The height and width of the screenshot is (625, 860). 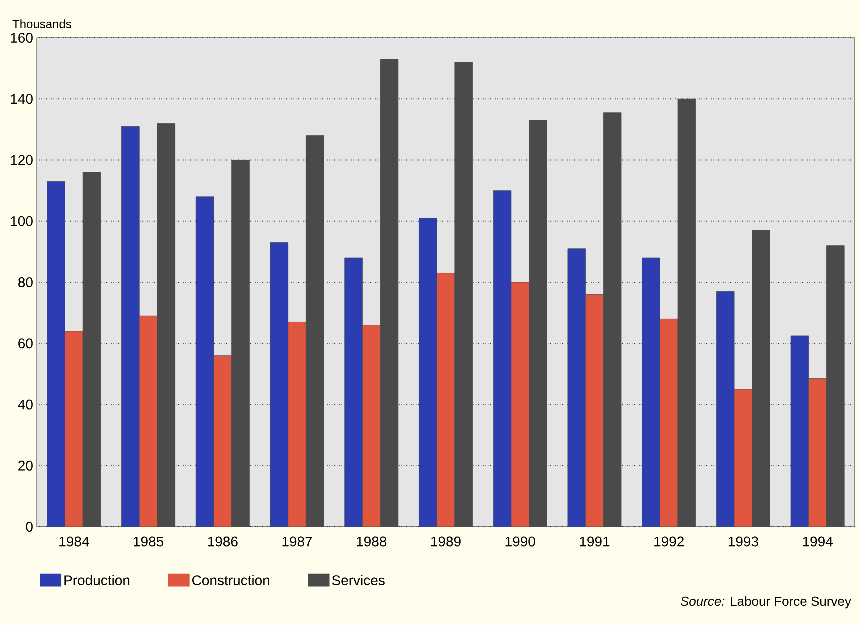 I want to click on y-tick-label: 80, so click(x=25, y=283).